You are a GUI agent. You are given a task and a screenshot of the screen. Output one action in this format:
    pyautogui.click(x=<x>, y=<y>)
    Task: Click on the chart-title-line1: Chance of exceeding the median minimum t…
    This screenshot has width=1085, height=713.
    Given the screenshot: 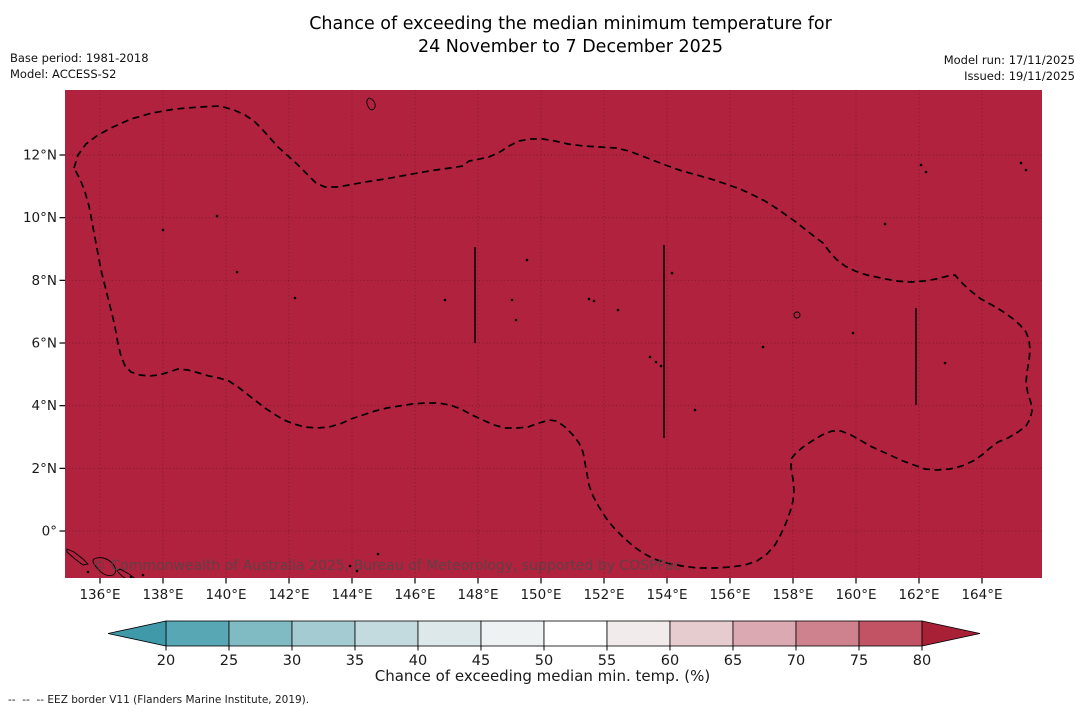 What is the action you would take?
    pyautogui.click(x=570, y=24)
    